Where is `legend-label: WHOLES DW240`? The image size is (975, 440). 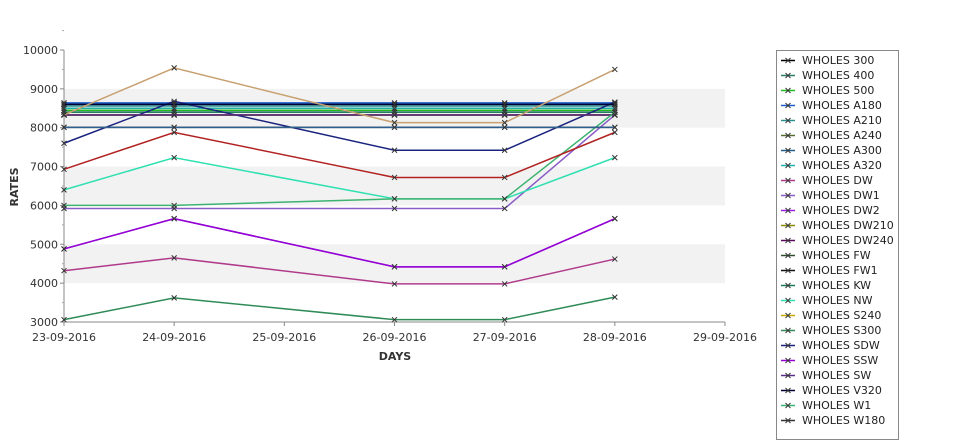
legend-label: WHOLES DW240 is located at coordinates (848, 240).